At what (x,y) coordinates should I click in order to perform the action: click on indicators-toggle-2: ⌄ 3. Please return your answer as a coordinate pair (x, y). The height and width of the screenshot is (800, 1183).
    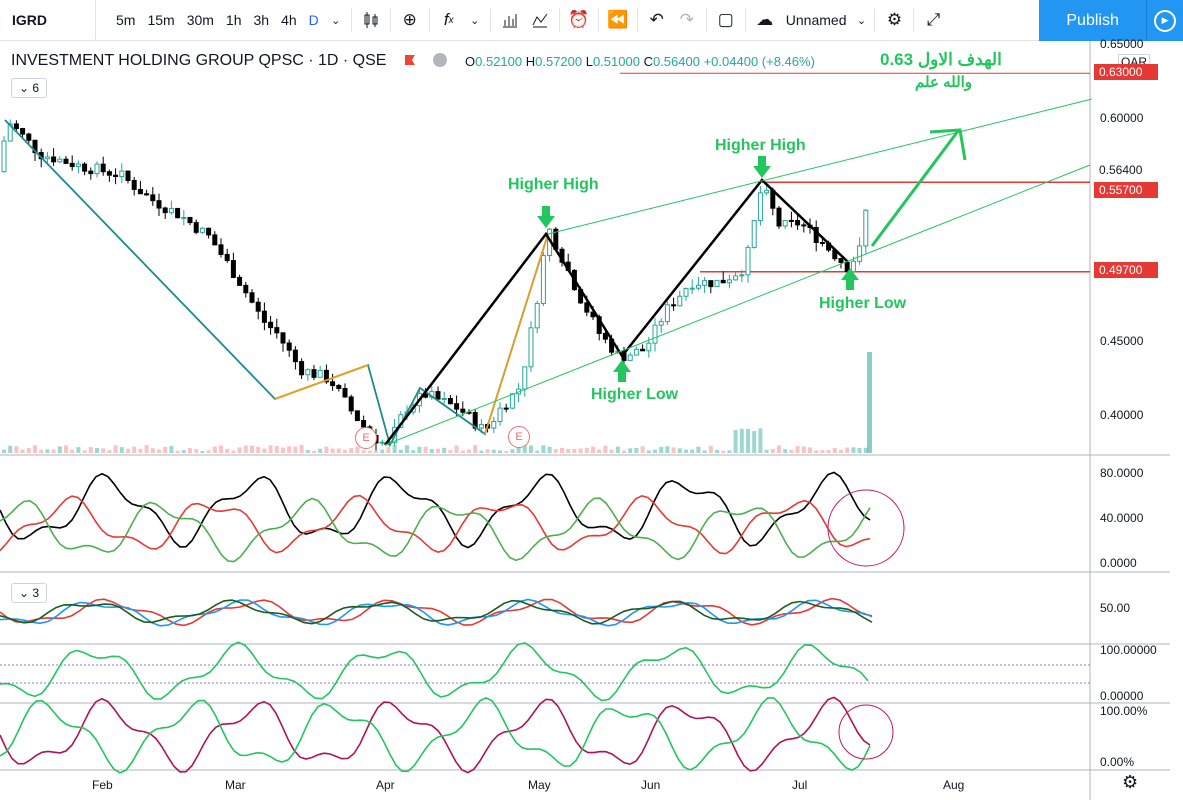
    Looking at the image, I should click on (29, 593).